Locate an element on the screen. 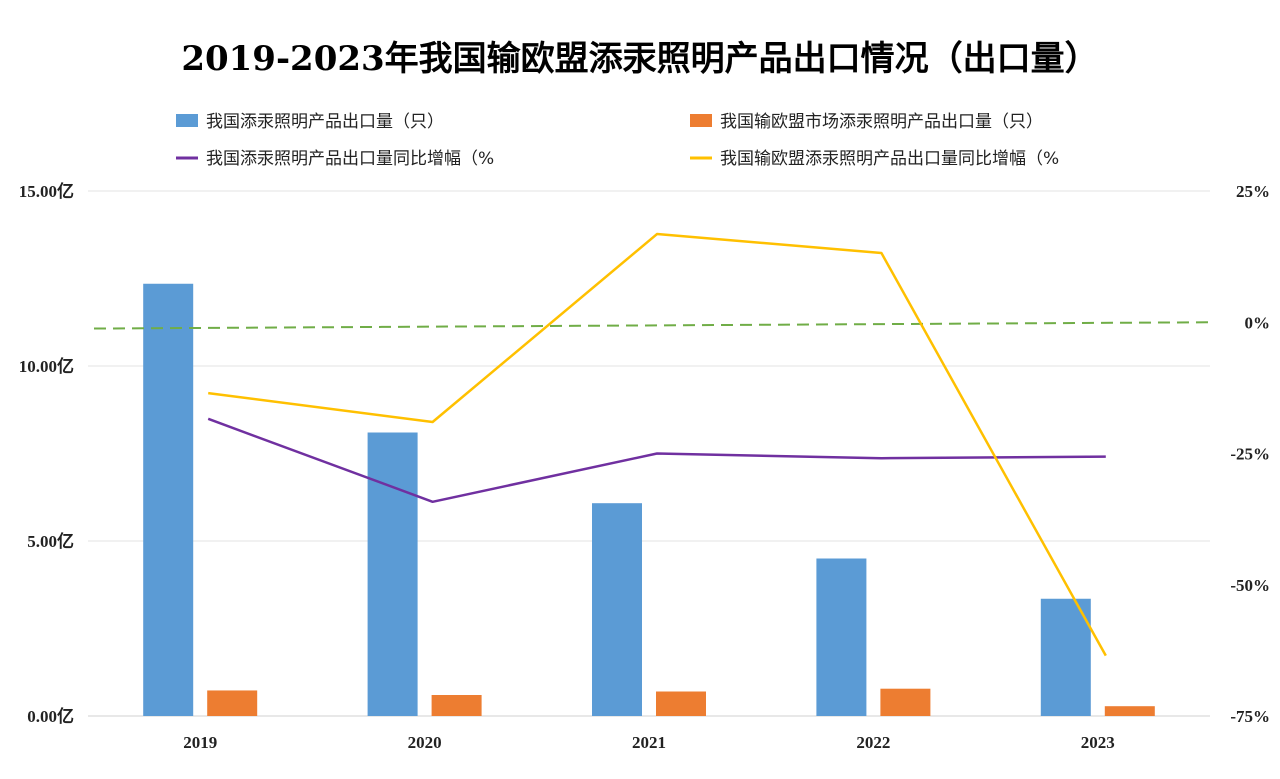 The width and height of the screenshot is (1280, 779). right-tick-label: -75% is located at coordinates (1250, 716).